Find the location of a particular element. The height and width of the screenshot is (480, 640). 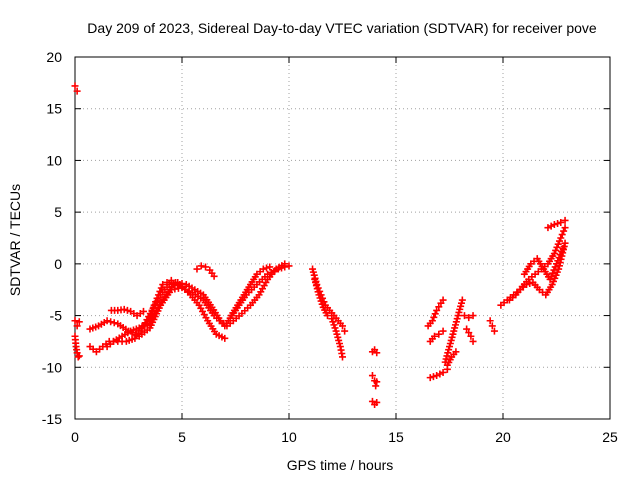

y-tick-label: 5 is located at coordinates (58, 212).